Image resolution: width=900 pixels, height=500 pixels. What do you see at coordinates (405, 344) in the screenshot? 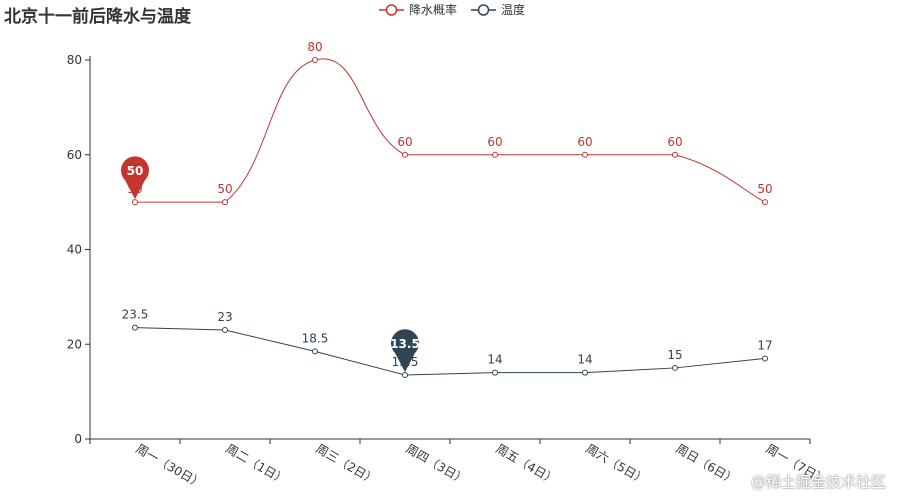
I see `pin-label: 13.5` at bounding box center [405, 344].